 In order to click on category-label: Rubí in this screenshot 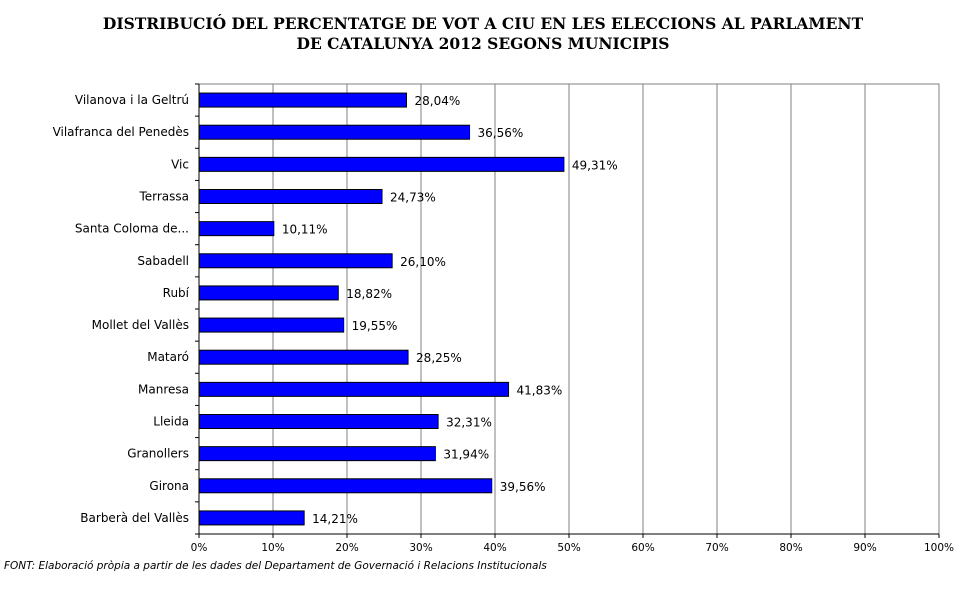, I will do `click(176, 293)`.